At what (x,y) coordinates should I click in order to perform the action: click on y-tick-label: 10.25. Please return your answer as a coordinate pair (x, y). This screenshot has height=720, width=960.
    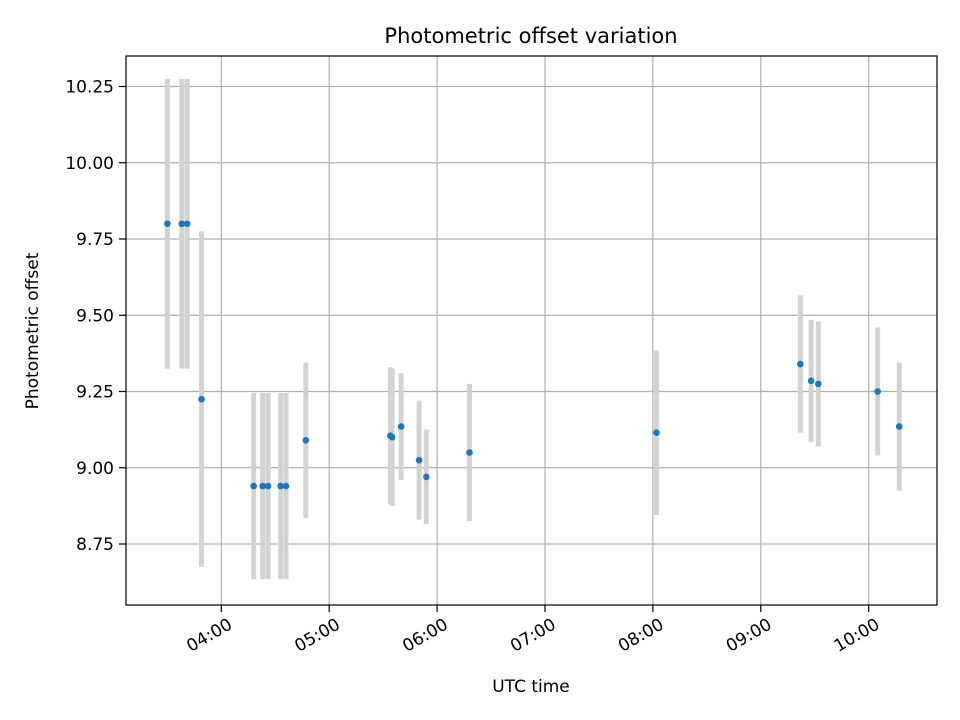
    Looking at the image, I should click on (89, 88).